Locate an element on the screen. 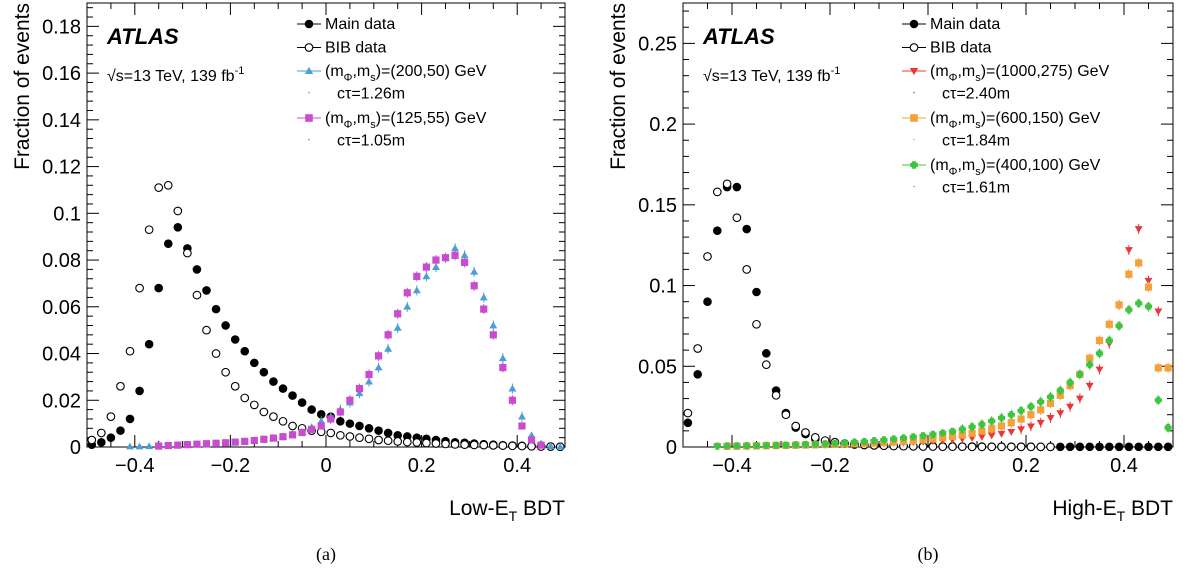  legend-entry: BIB data is located at coordinates (341, 48).